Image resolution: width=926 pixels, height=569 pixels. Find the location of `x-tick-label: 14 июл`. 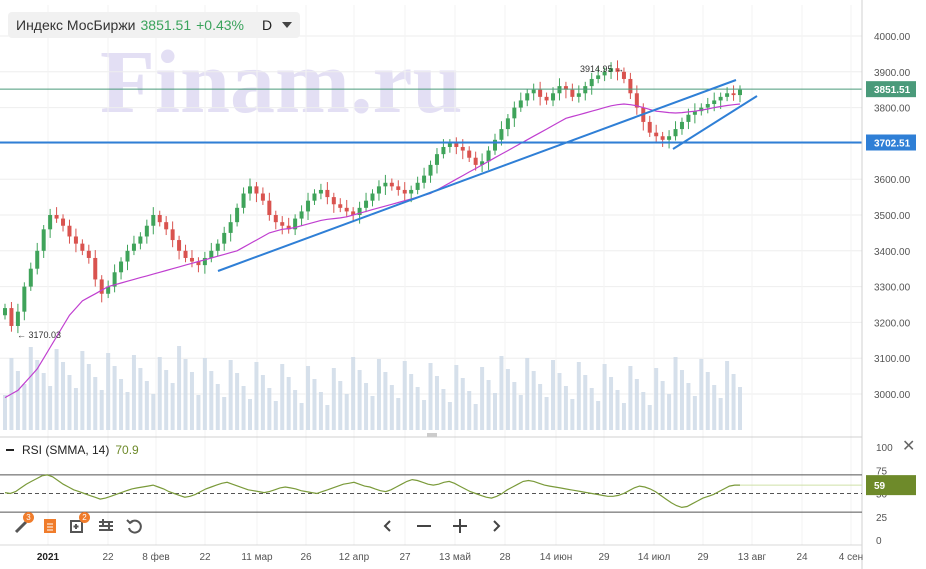

x-tick-label: 14 июл is located at coordinates (654, 557).